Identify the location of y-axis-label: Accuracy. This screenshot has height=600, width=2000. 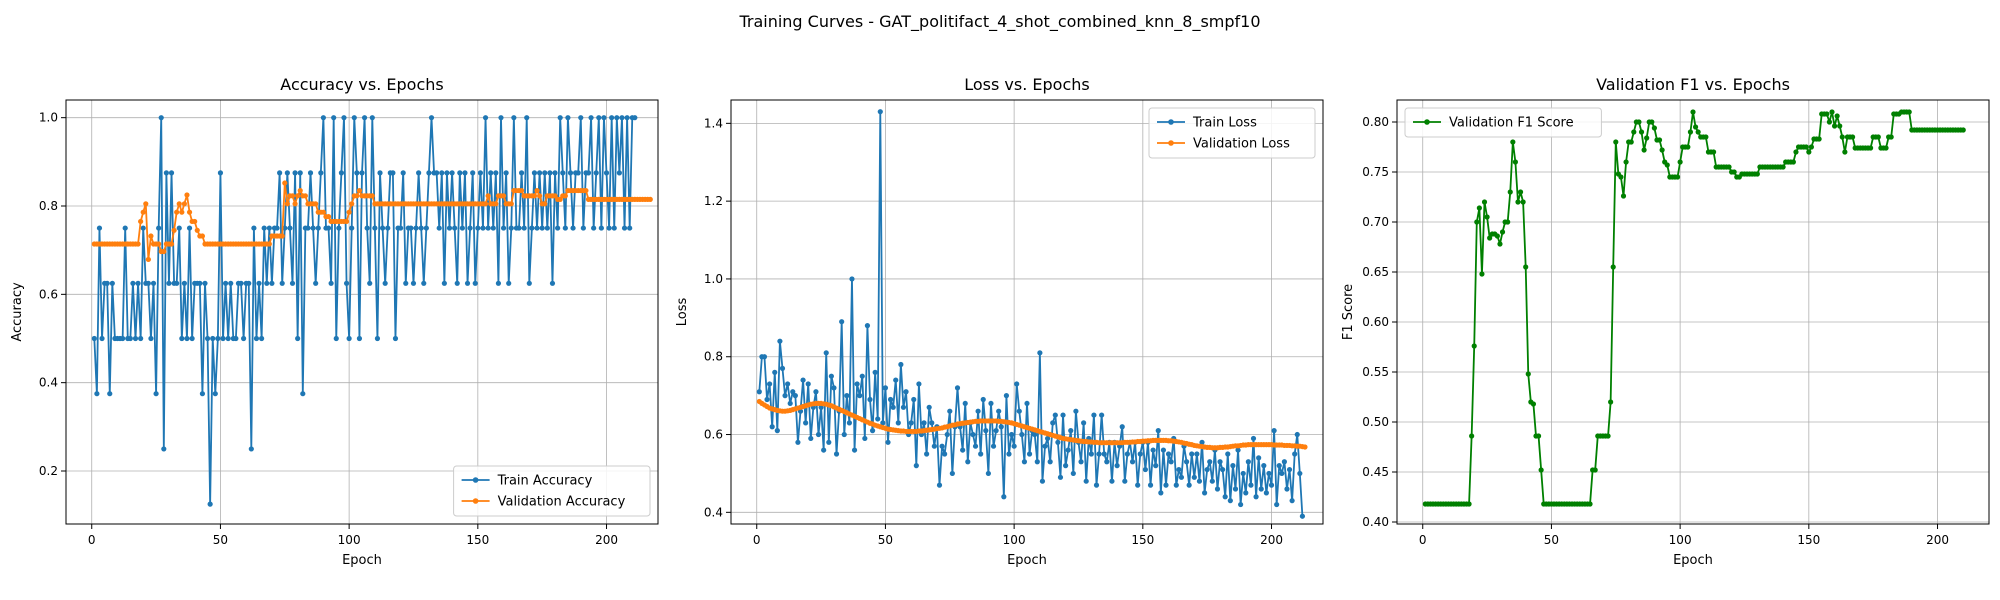
(17, 312).